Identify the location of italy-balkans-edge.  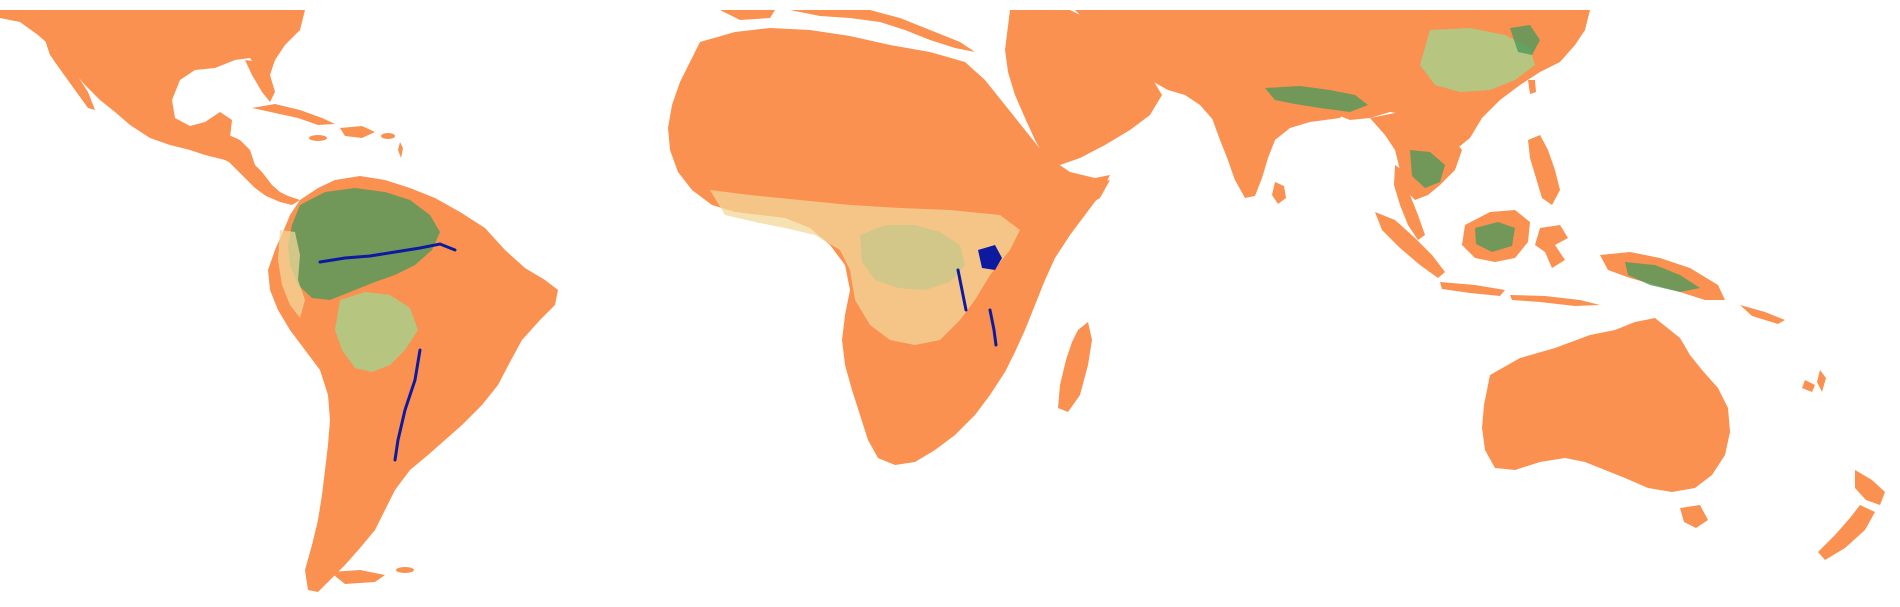
(882, 31).